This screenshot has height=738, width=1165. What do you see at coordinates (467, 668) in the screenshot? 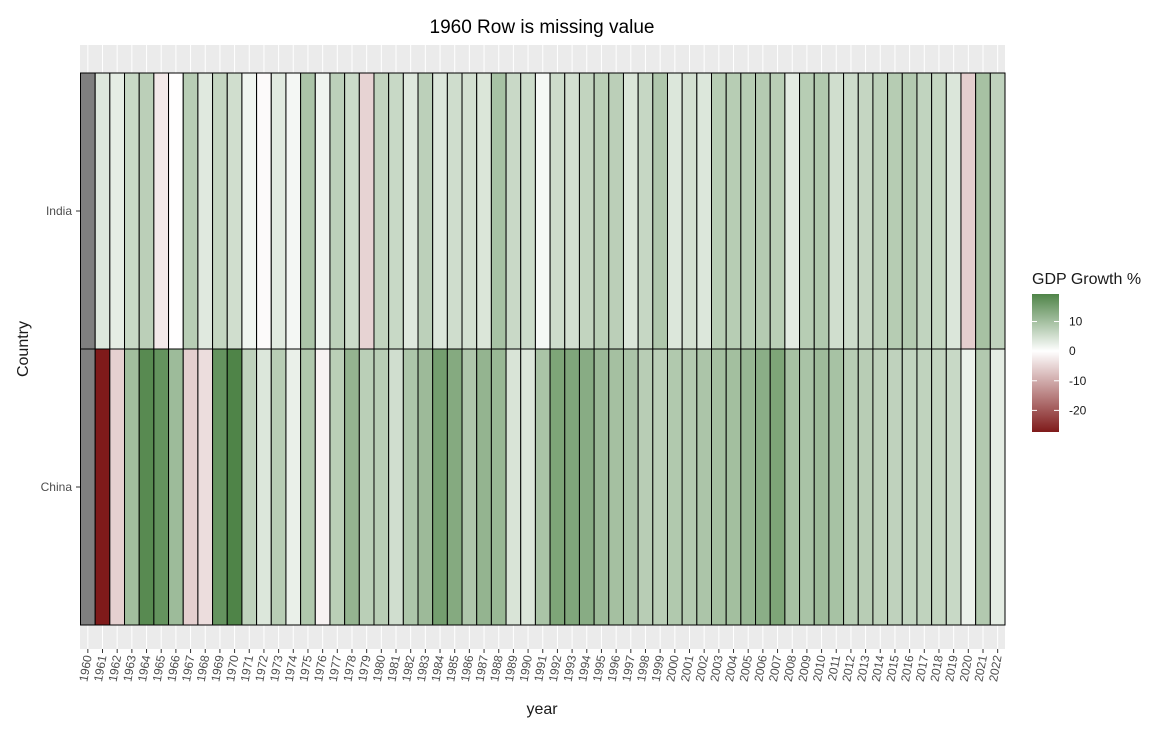
I see `x-tick-label: 1986` at bounding box center [467, 668].